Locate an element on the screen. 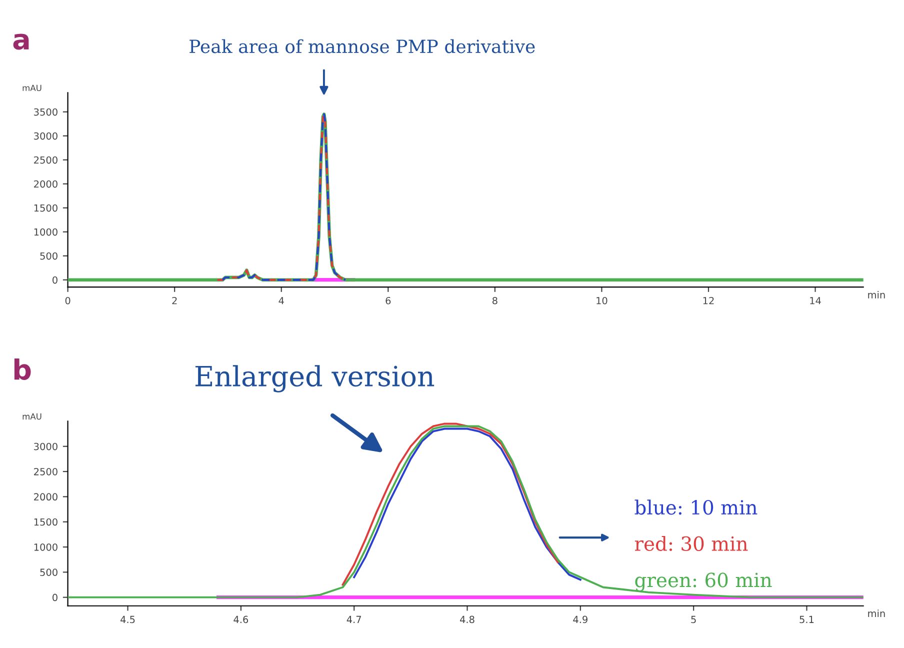 The image size is (904, 648). x-tick-label: 4.9 is located at coordinates (580, 620).